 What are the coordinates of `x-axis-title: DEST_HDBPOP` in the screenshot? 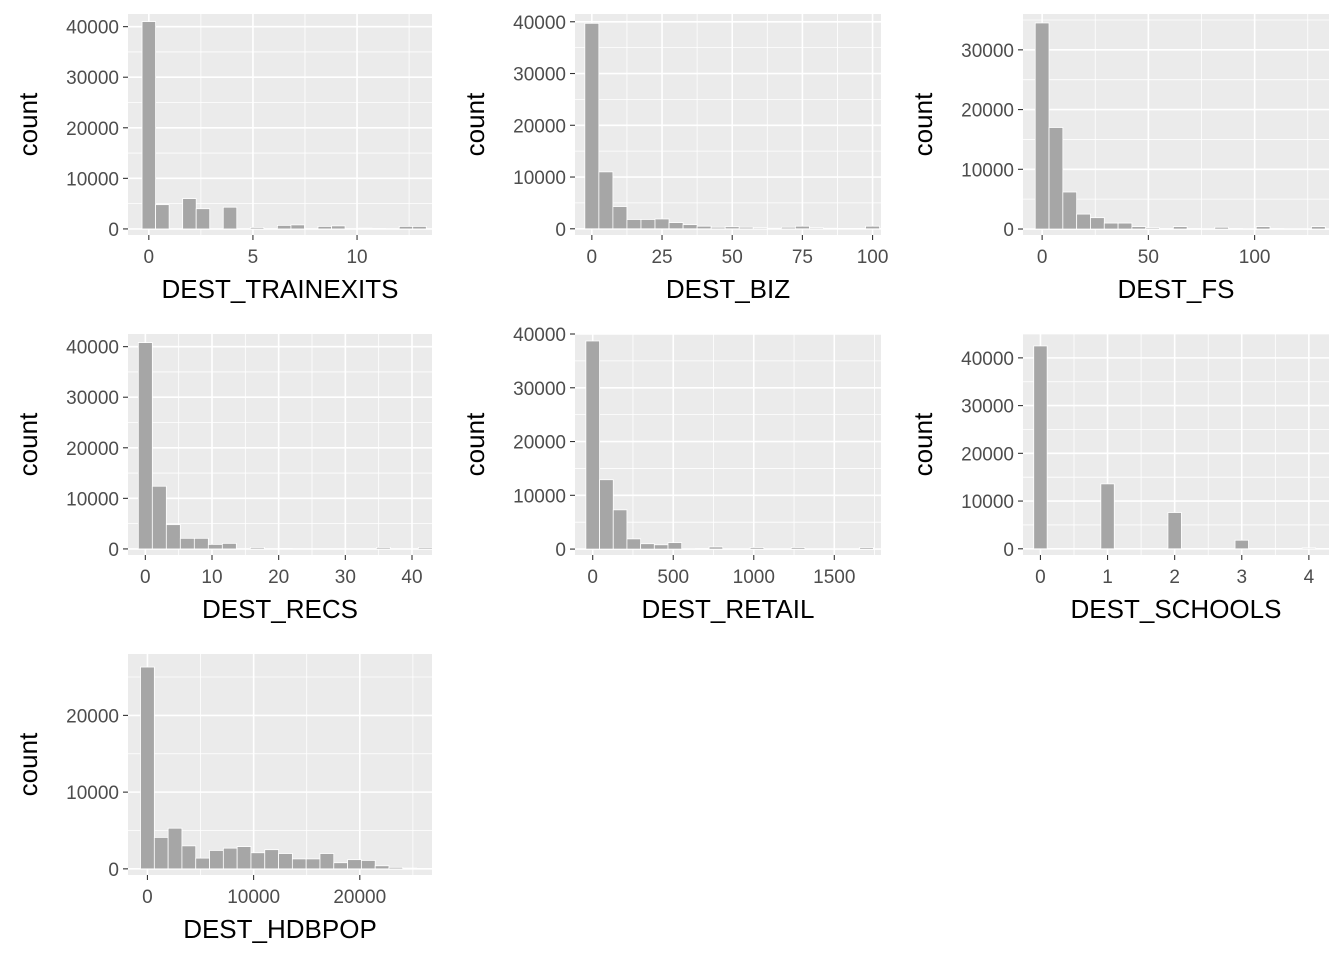 It's located at (280, 929).